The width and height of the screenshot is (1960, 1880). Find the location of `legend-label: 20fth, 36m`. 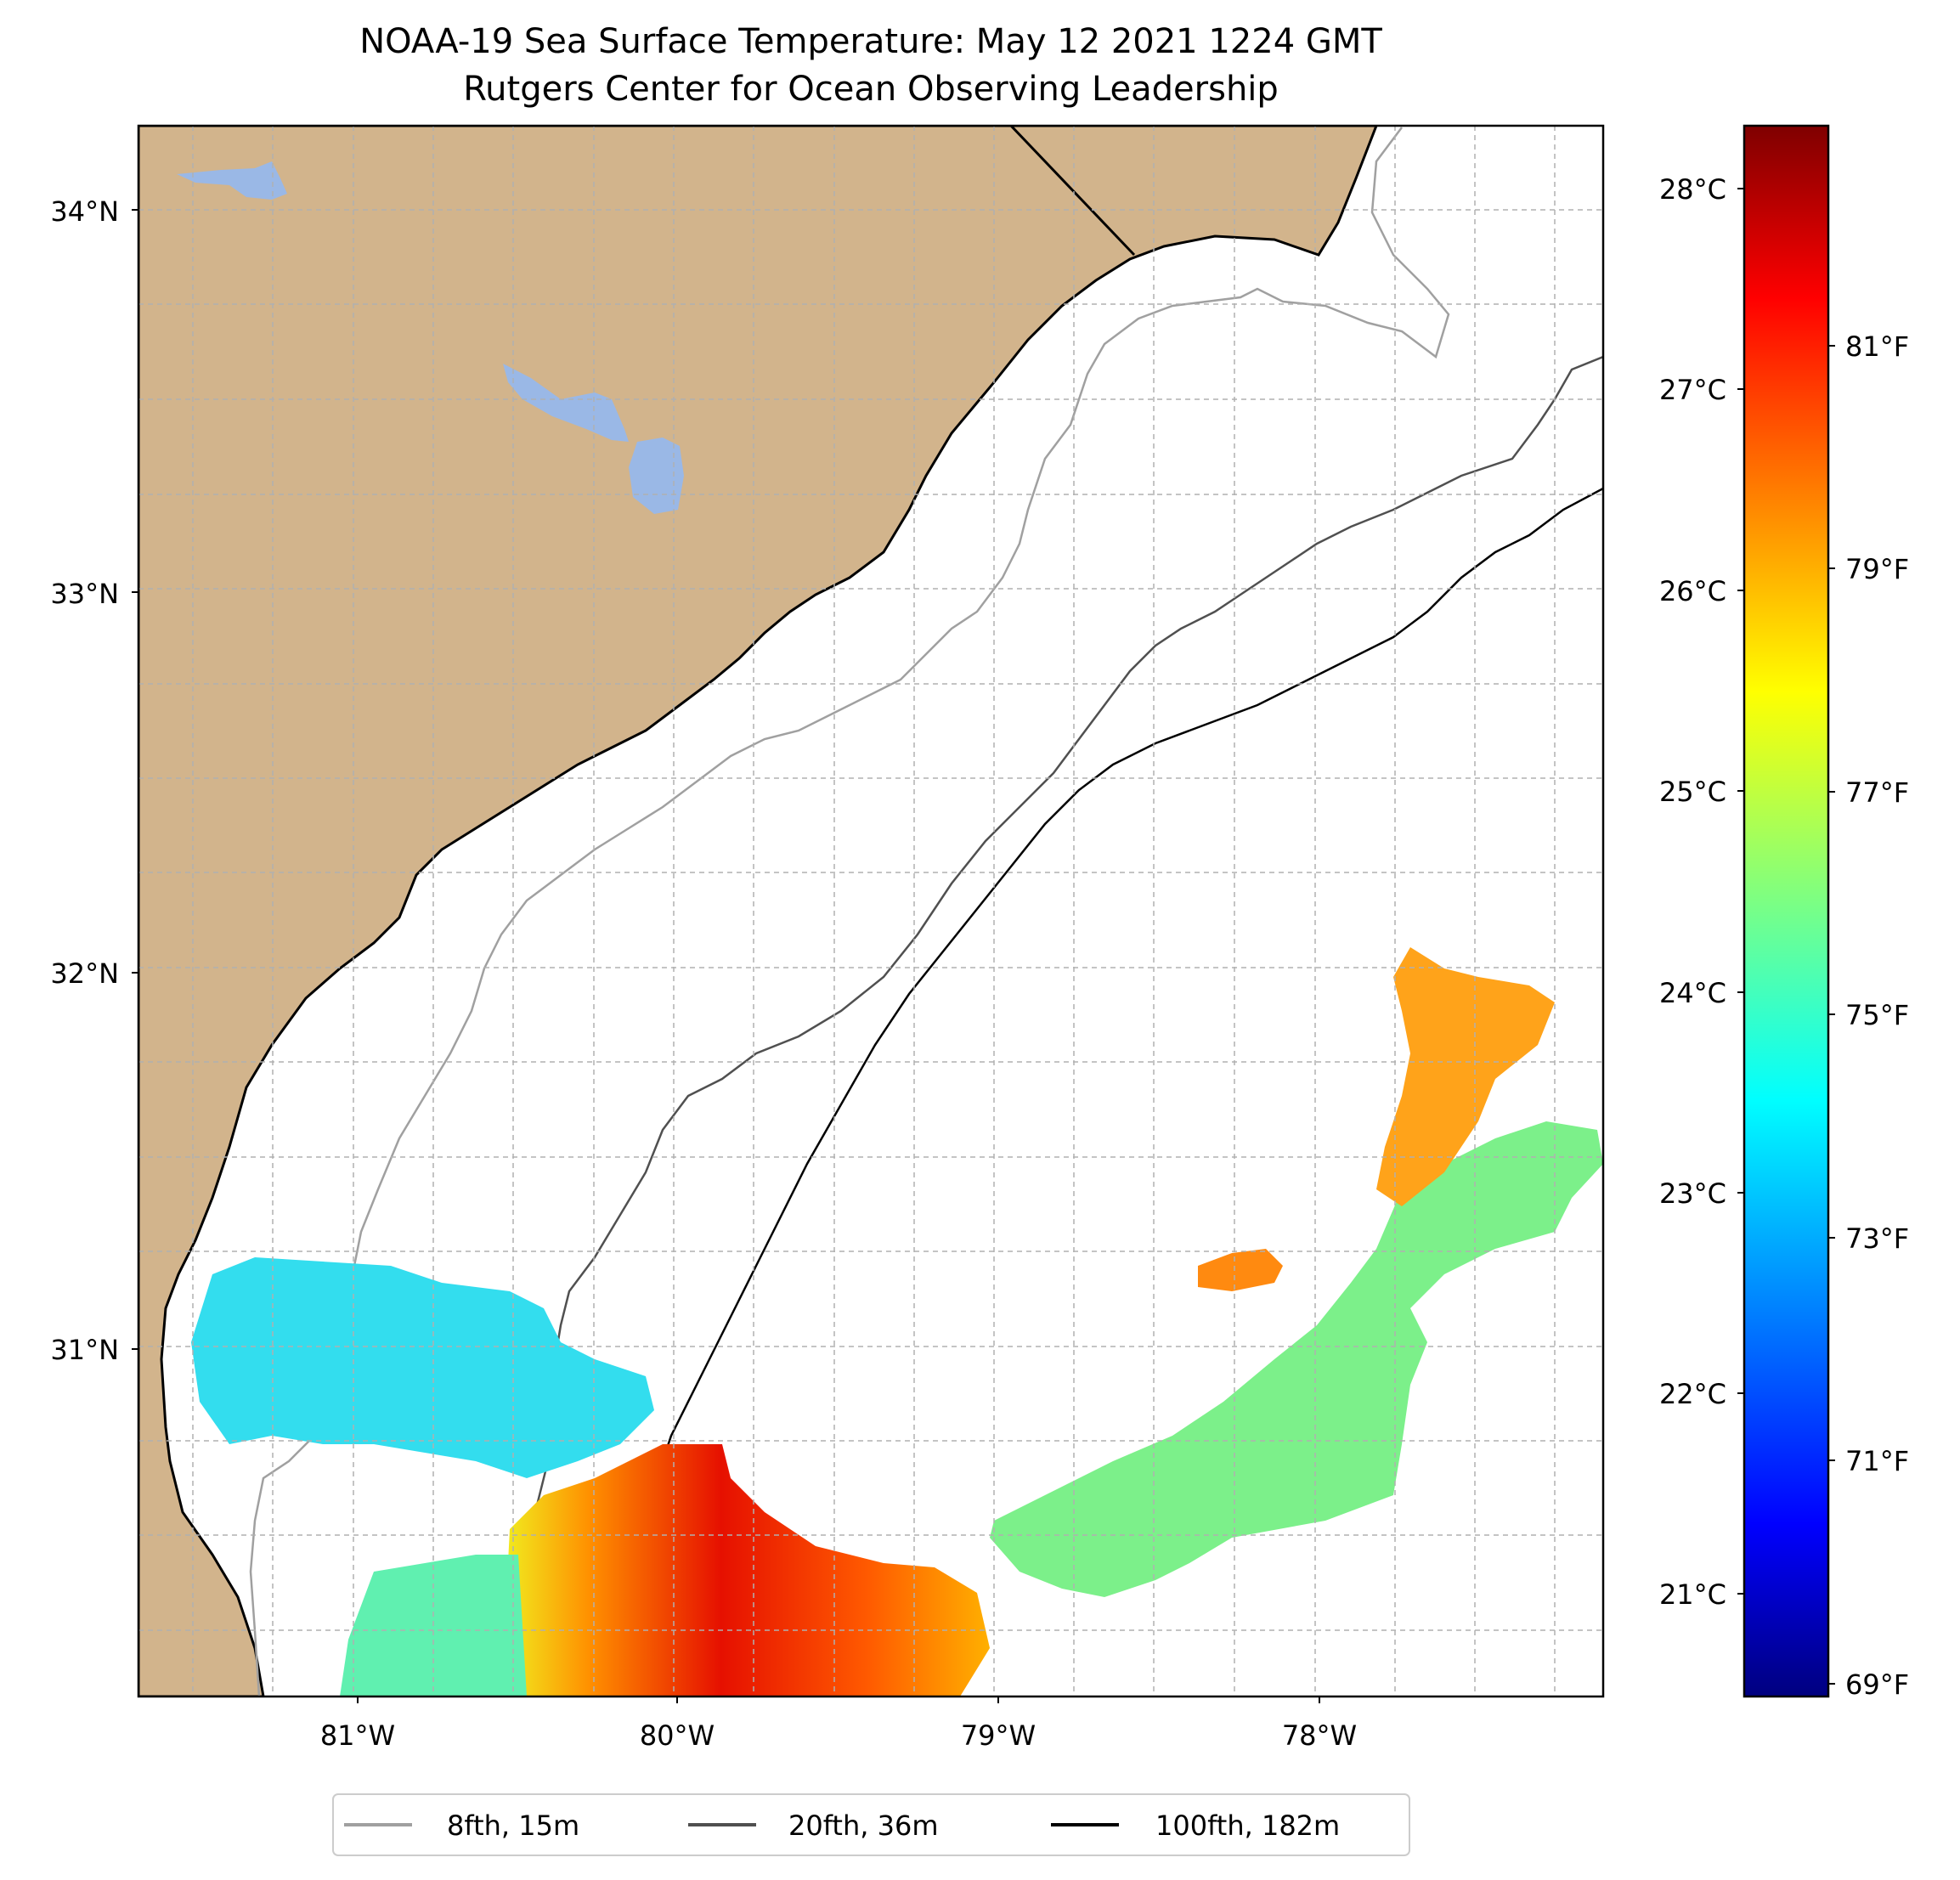

legend-label: 20fth, 36m is located at coordinates (863, 1826).